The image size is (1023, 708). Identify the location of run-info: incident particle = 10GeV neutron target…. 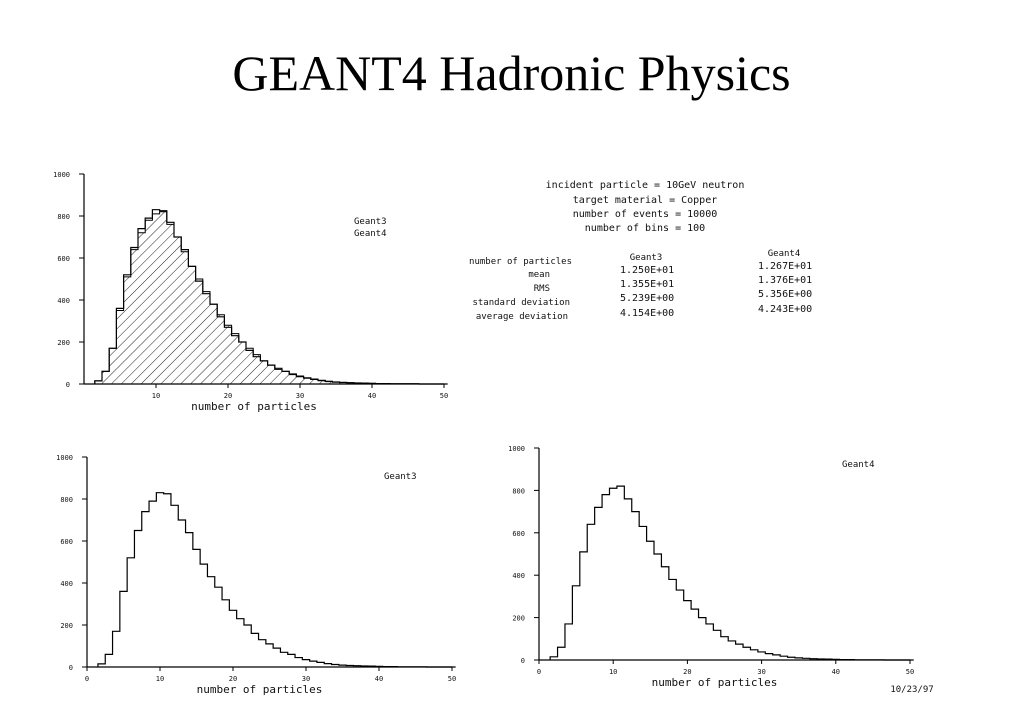
(645, 207).